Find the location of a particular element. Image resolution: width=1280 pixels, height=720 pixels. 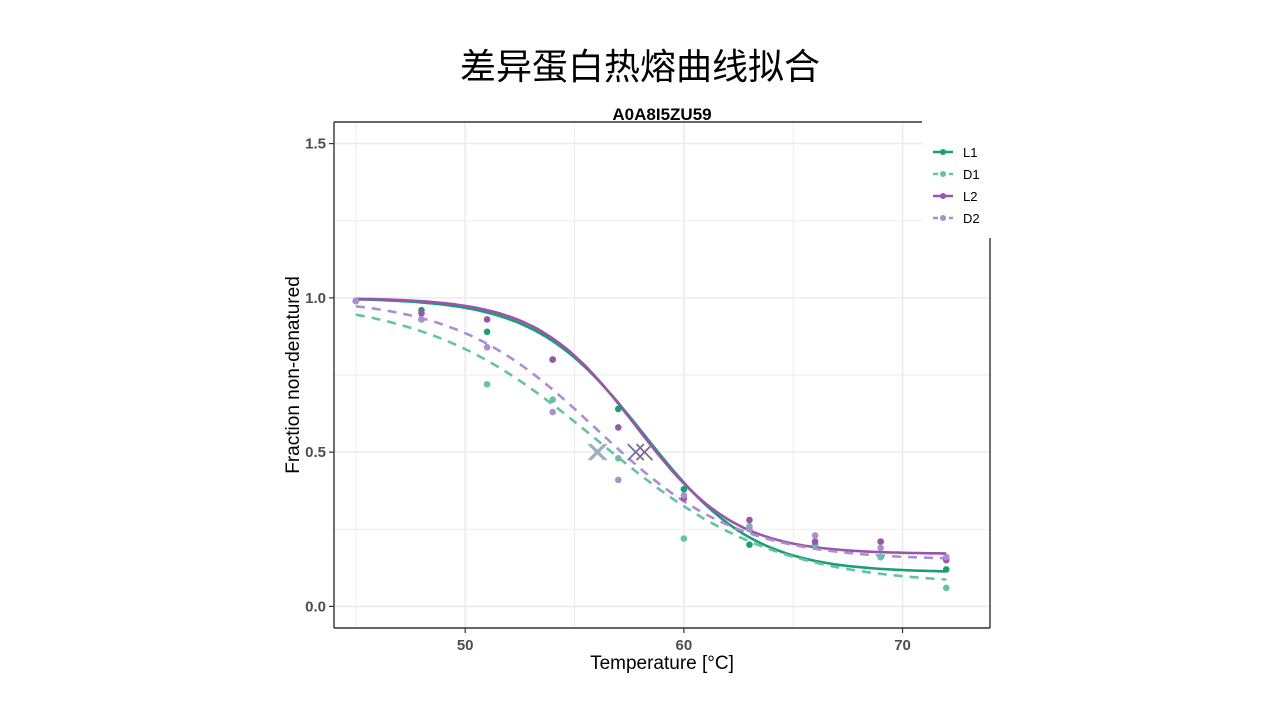

legend-label: L2 is located at coordinates (970, 196).